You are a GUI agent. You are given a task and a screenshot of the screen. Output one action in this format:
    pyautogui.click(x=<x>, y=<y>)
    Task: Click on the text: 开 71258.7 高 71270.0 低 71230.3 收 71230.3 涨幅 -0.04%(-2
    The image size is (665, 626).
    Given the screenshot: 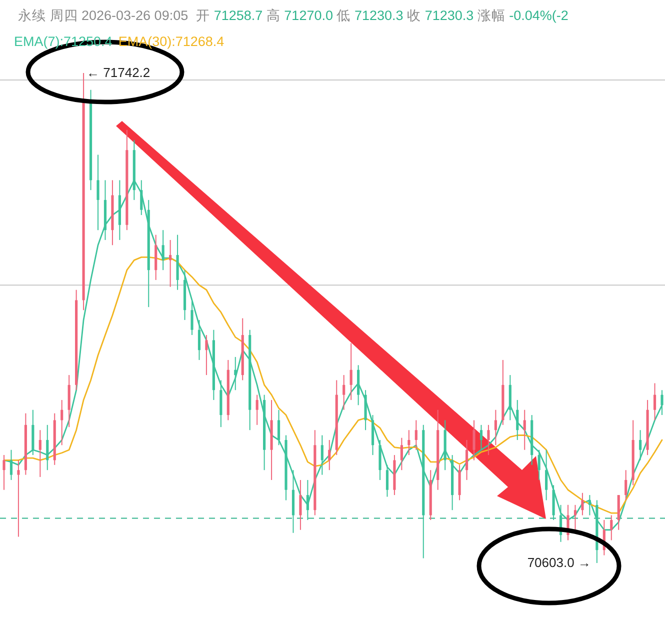 What is the action you would take?
    pyautogui.click(x=382, y=15)
    